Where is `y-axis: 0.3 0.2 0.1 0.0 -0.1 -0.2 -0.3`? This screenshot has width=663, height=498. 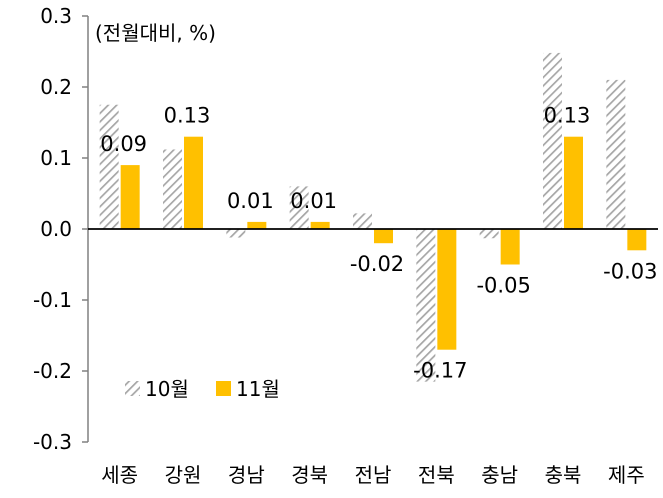 y-axis: 0.3 0.2 0.1 0.0 -0.1 -0.2 -0.3 is located at coordinates (61, 229).